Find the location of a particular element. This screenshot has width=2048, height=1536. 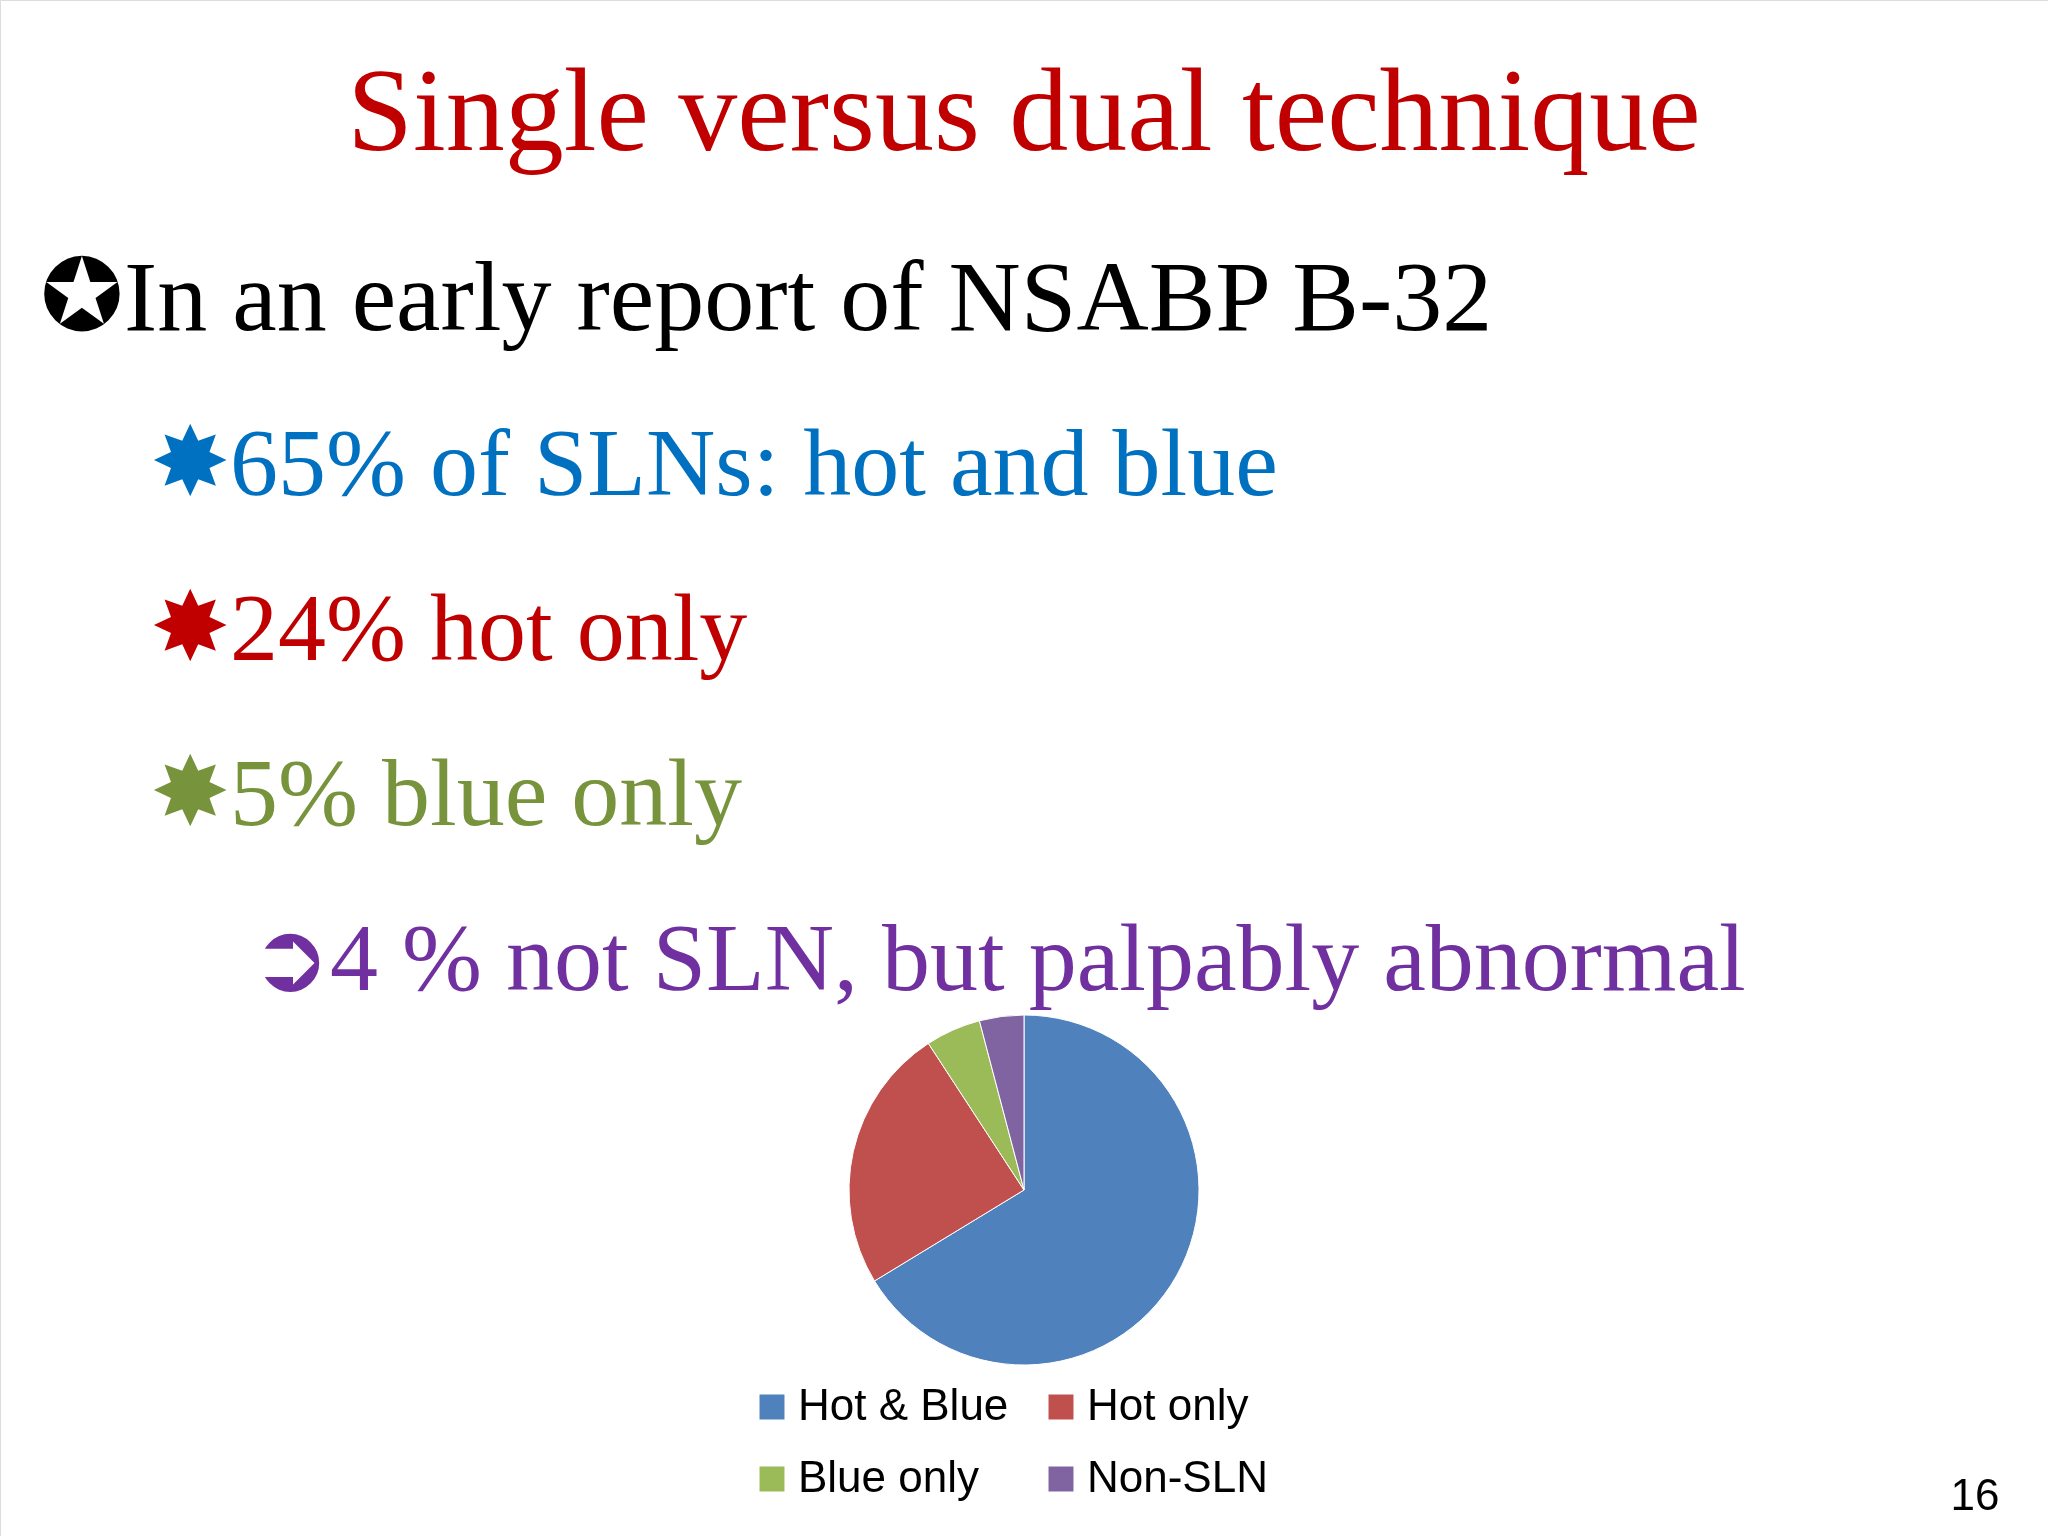

text: ✪In an early report of NSABP B-32 is located at coordinates (766, 296).